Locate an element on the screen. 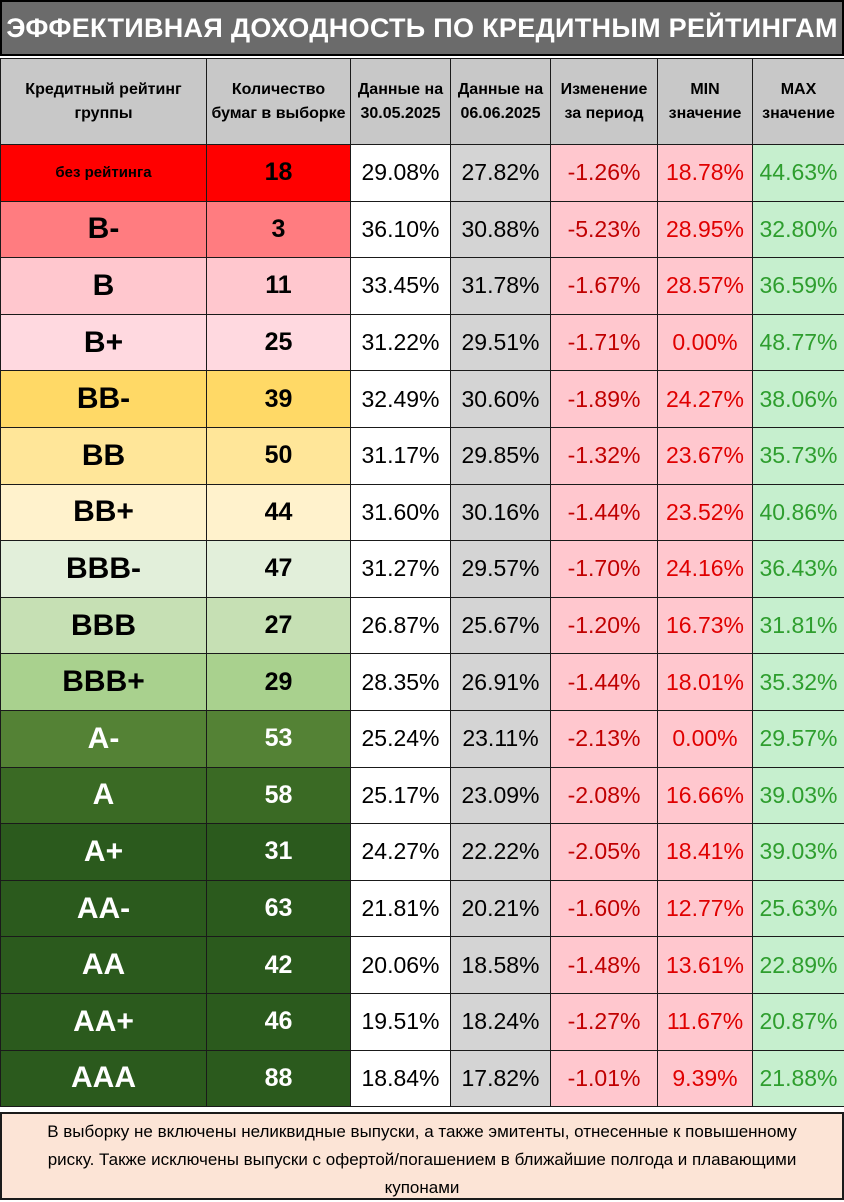 Image resolution: width=844 pixels, height=1202 pixels. cell-date2: 18.24% is located at coordinates (501, 1021).